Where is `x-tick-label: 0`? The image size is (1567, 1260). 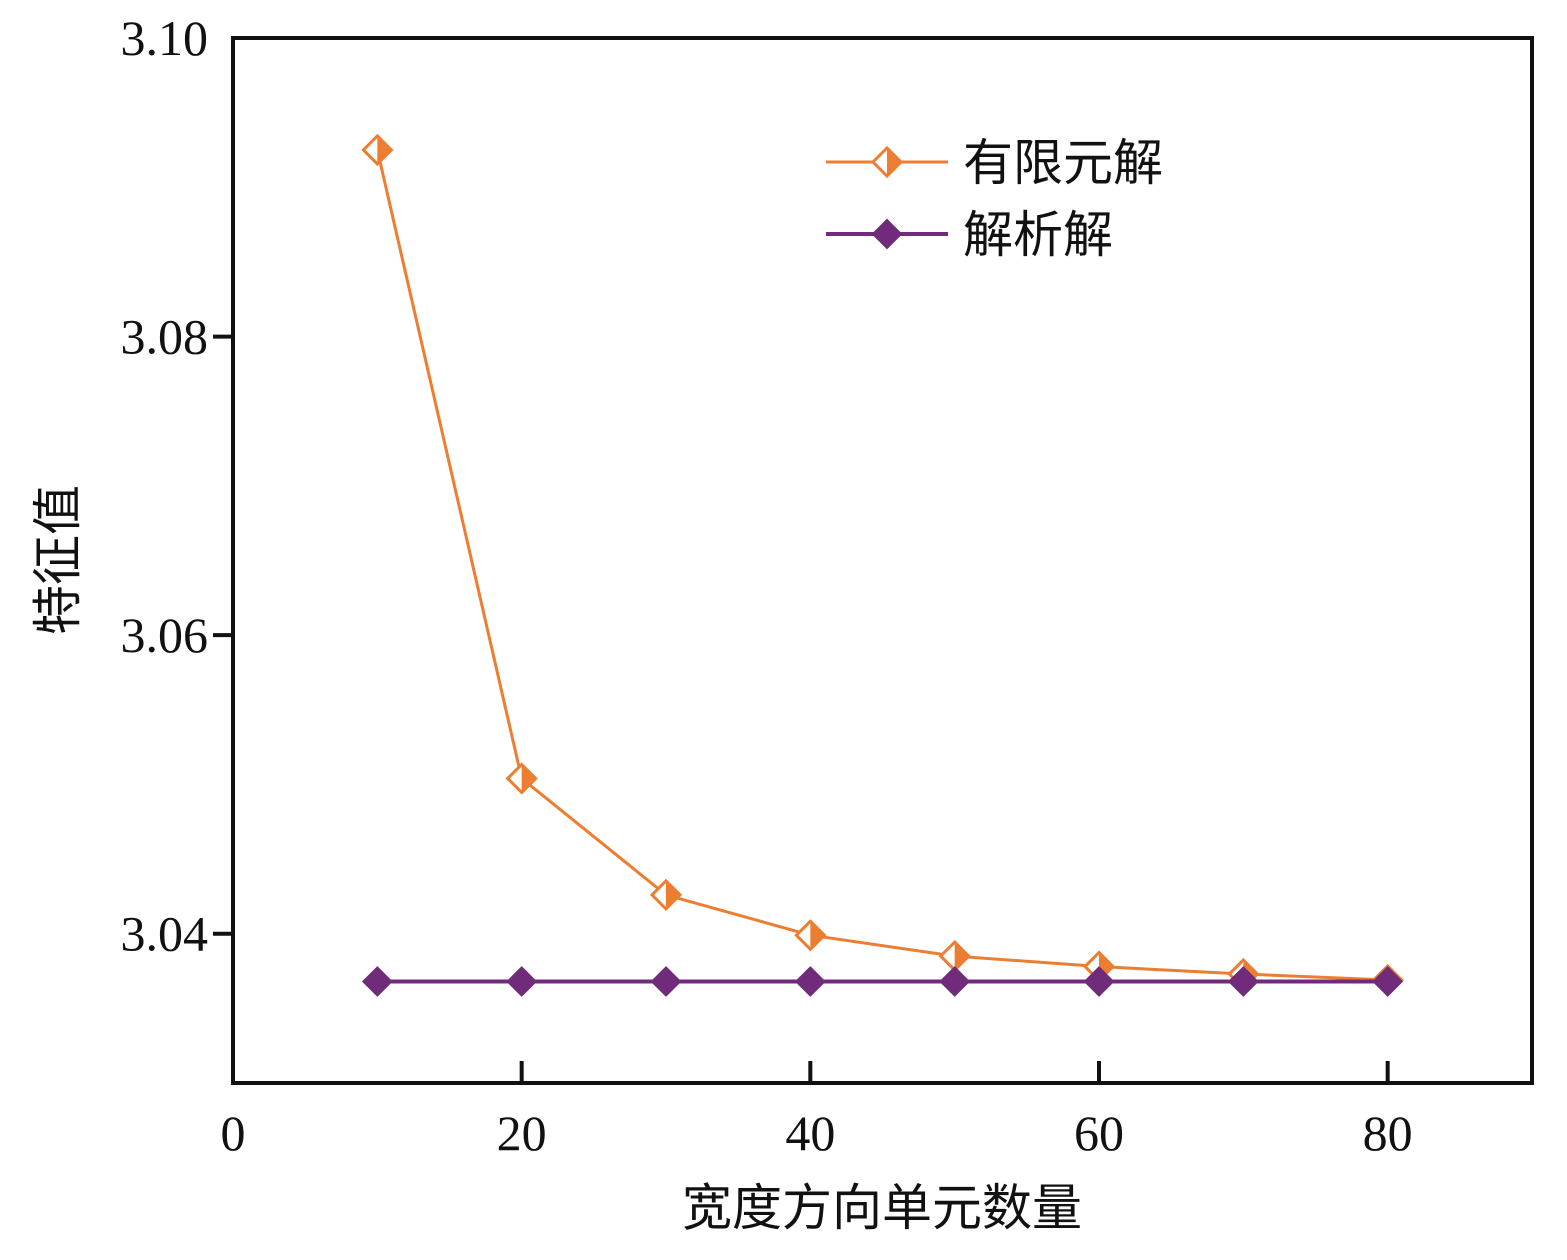
x-tick-label: 0 is located at coordinates (233, 1133).